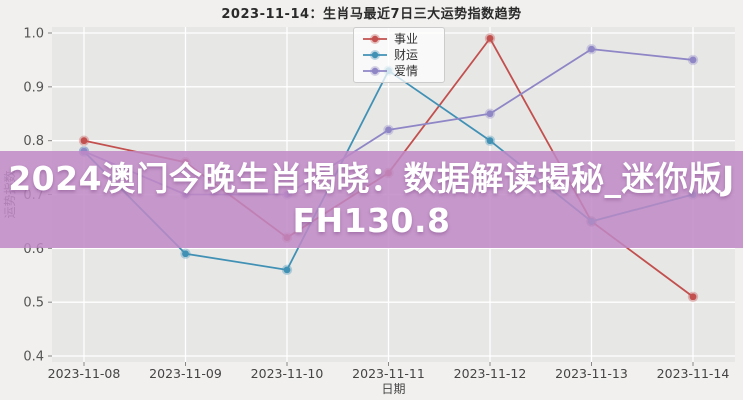 The image size is (743, 400). I want to click on y-tick-label: 0.8, so click(33, 141).